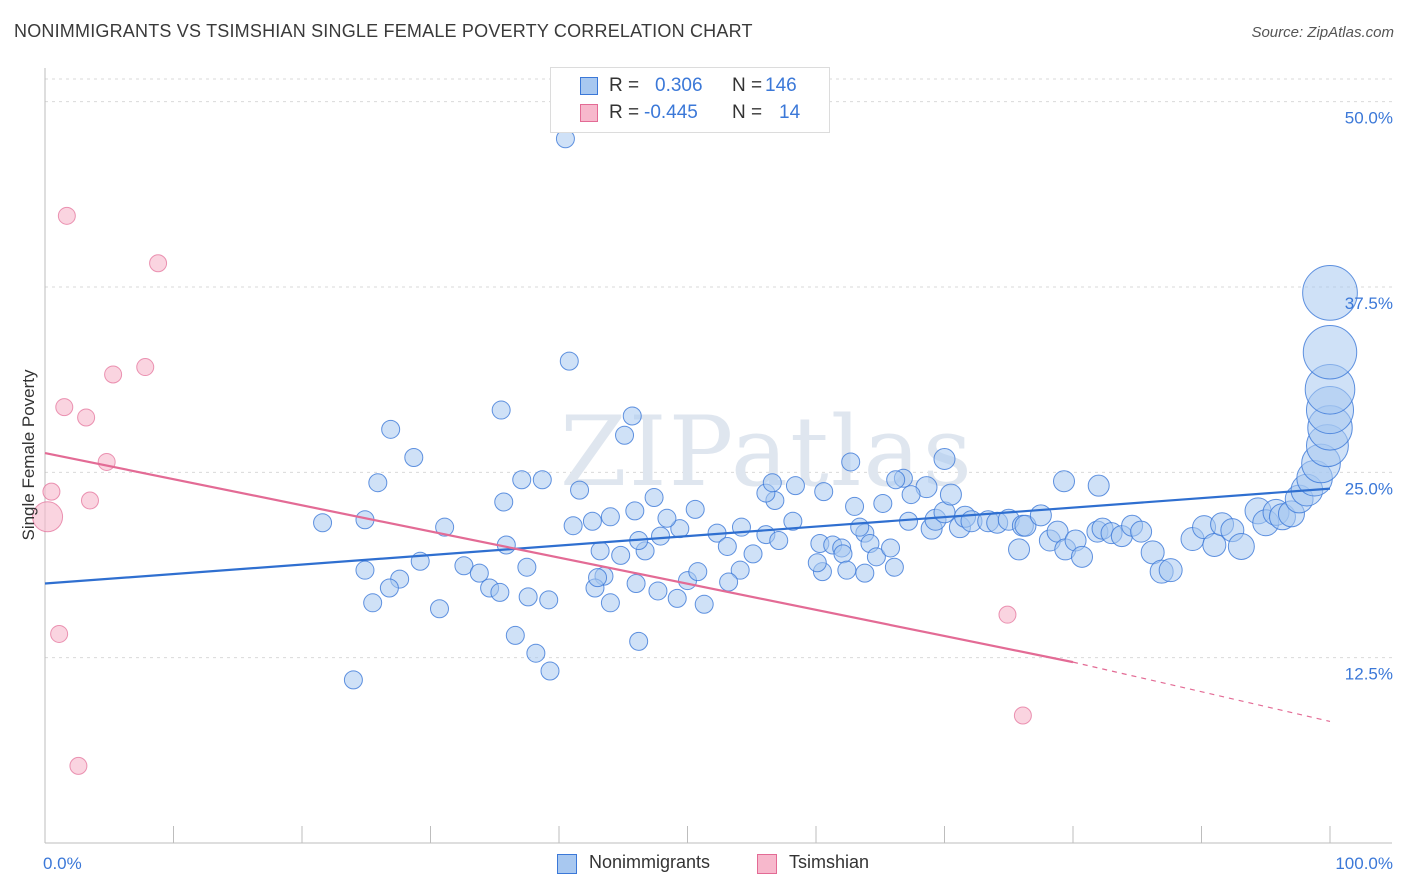  Describe the element at coordinates (1322, 32) in the screenshot. I see `source-label: Source: ZipAtlas.com` at that location.